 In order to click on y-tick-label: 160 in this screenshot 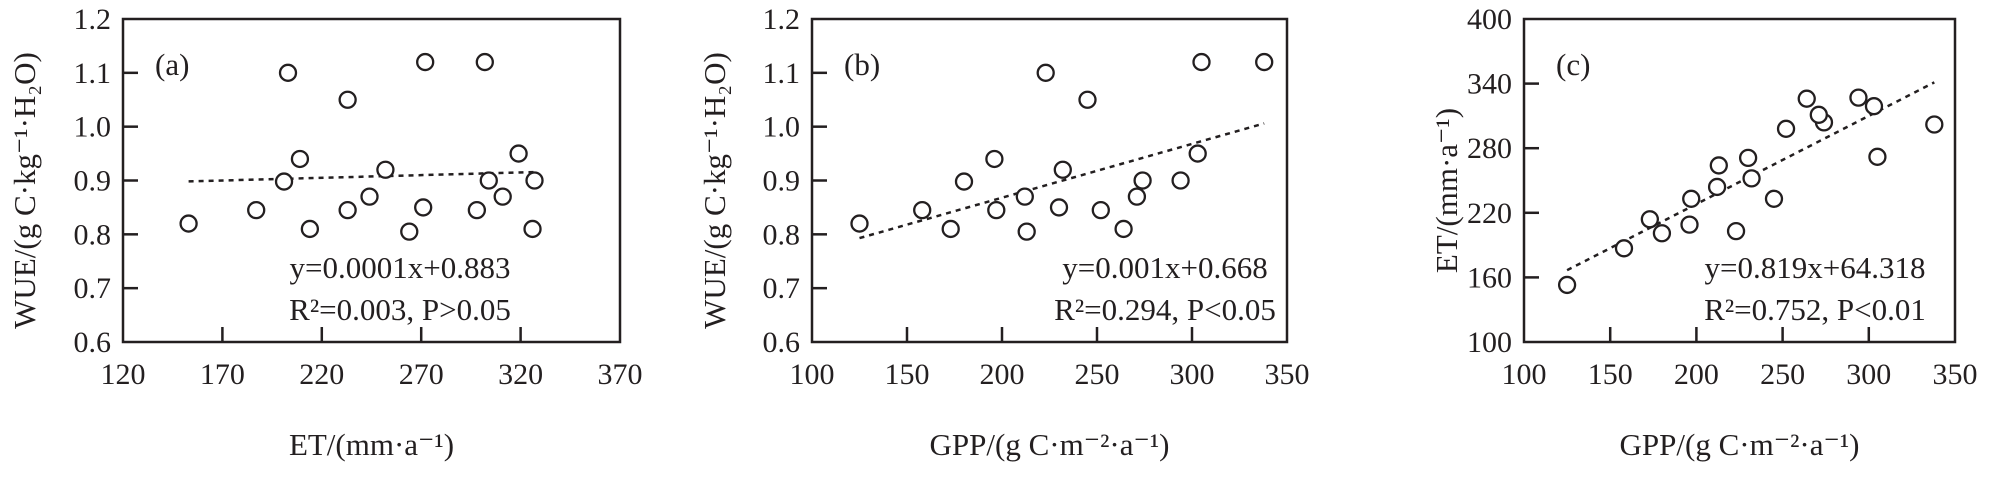, I will do `click(1489, 277)`.